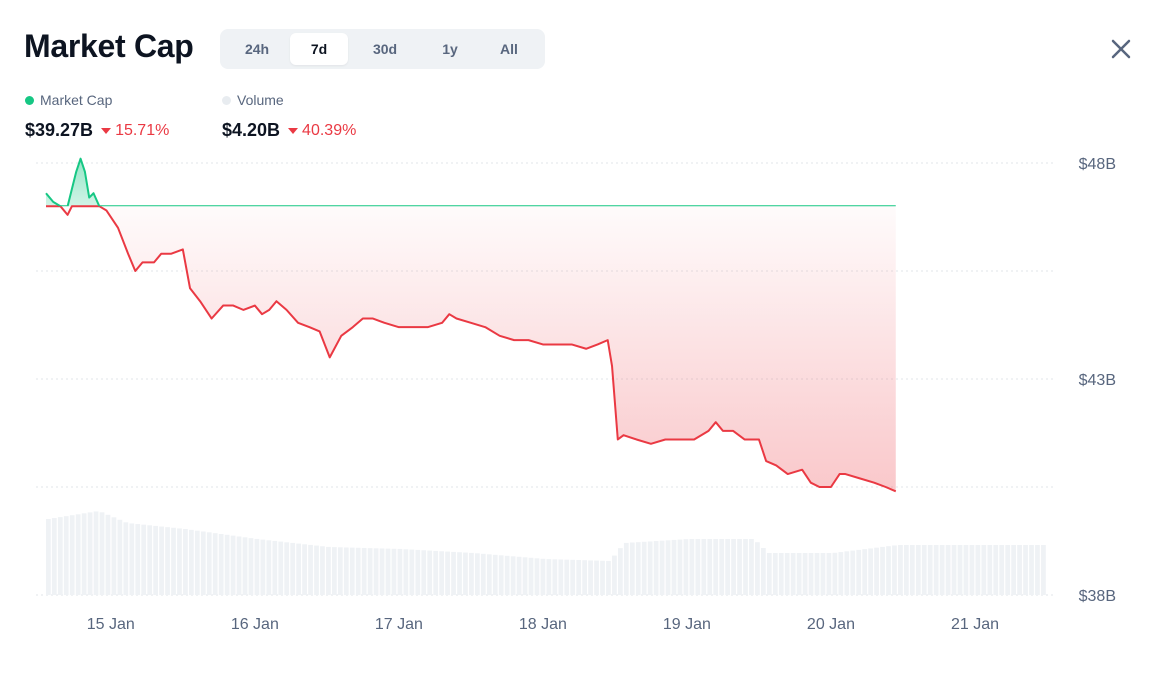 This screenshot has height=675, width=1159. Describe the element at coordinates (68, 100) in the screenshot. I see `legend-market-cap: Market Cap` at that location.